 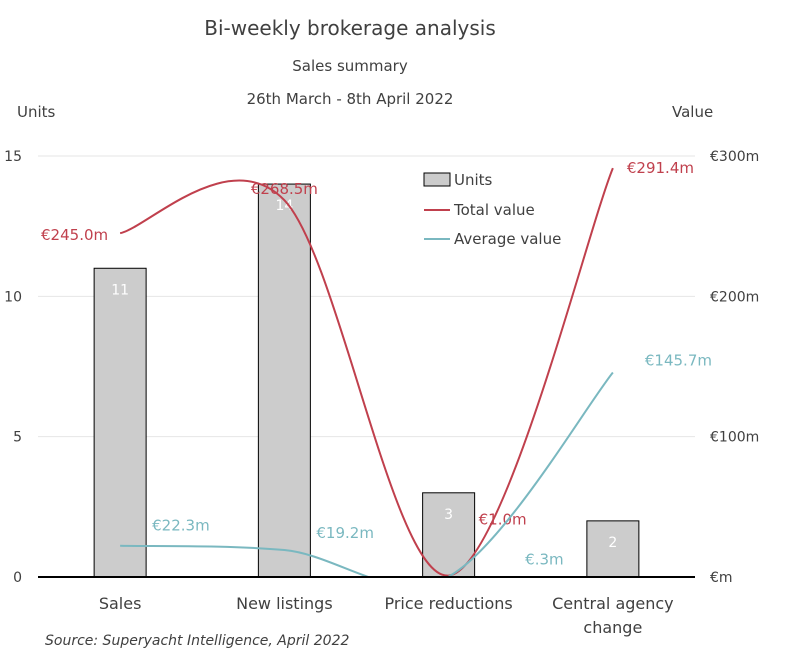 What do you see at coordinates (612, 627) in the screenshot?
I see `category-label: change` at bounding box center [612, 627].